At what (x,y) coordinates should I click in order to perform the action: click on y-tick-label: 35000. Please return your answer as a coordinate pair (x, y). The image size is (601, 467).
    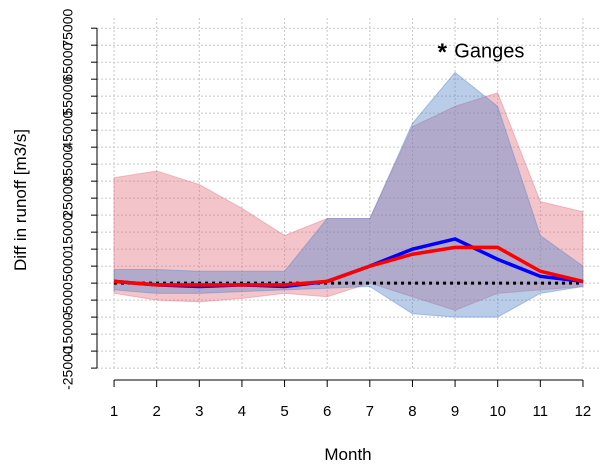
    Looking at the image, I should click on (68, 163).